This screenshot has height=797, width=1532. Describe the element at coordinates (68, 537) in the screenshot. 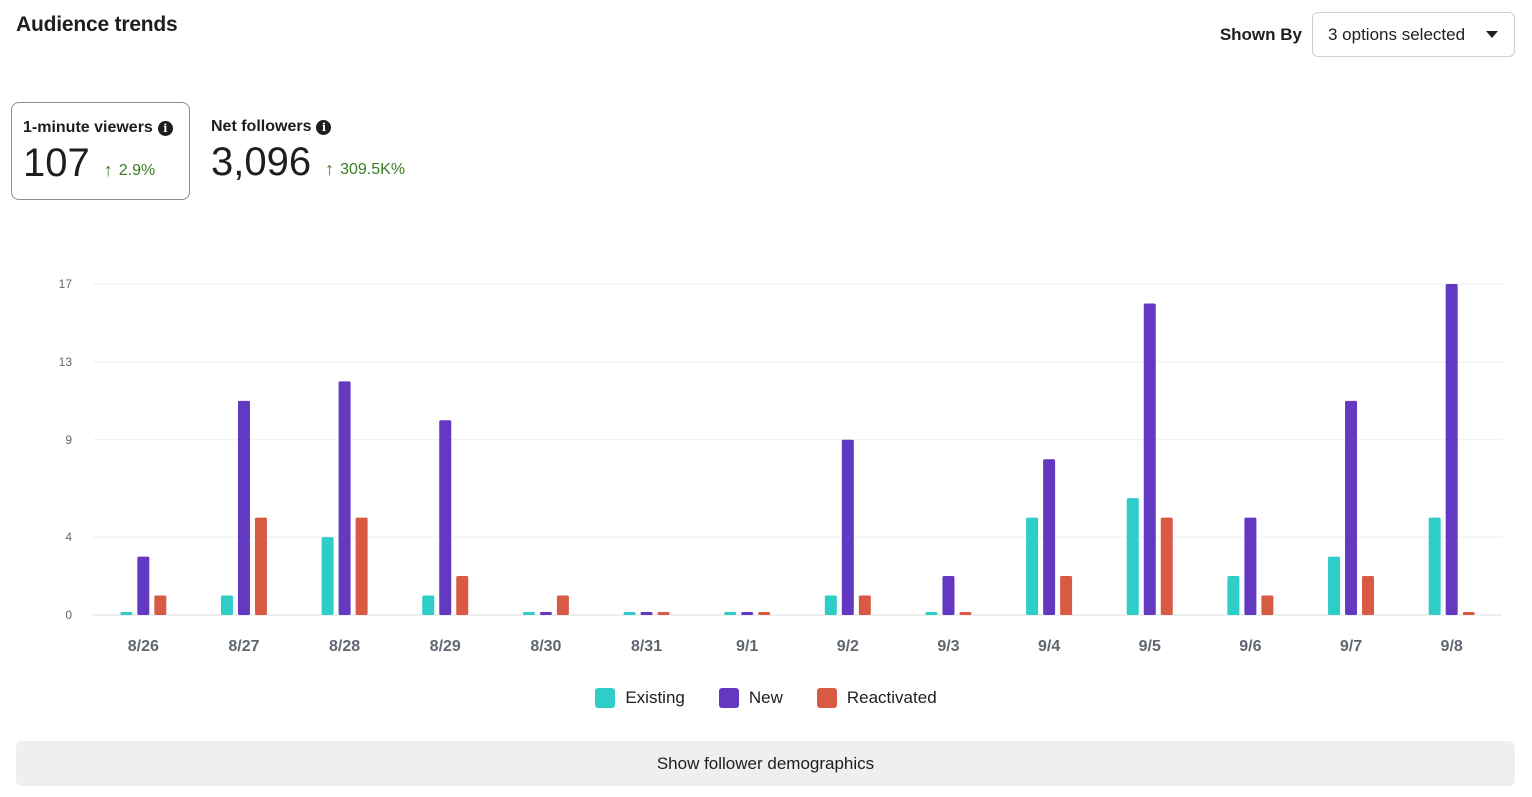

I see `y-tick-label: 4` at that location.